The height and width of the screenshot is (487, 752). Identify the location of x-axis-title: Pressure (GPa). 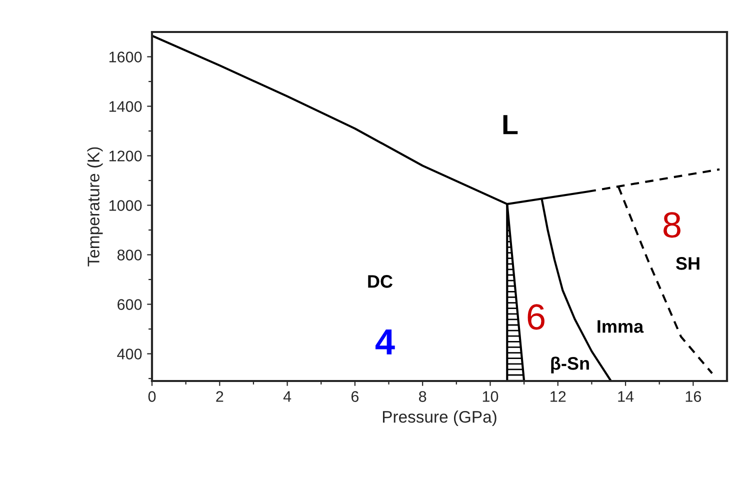
(439, 418).